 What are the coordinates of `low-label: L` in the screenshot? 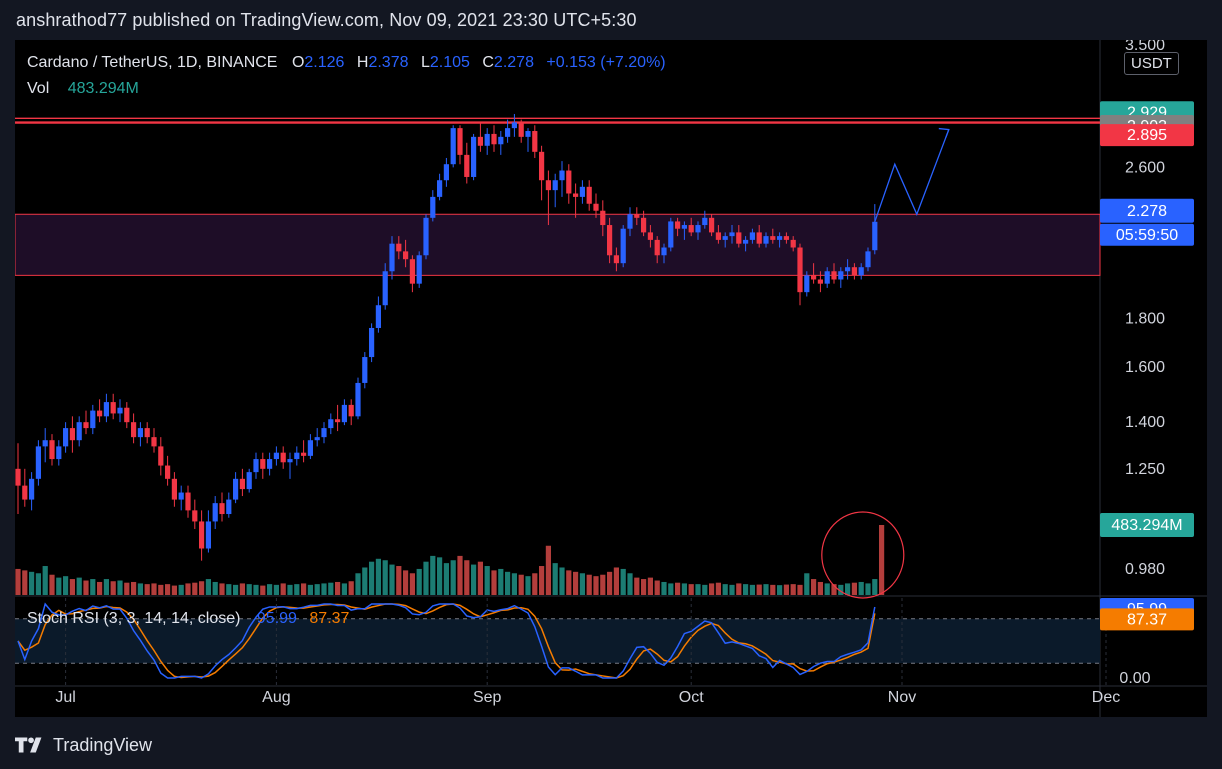 It's located at (425, 62).